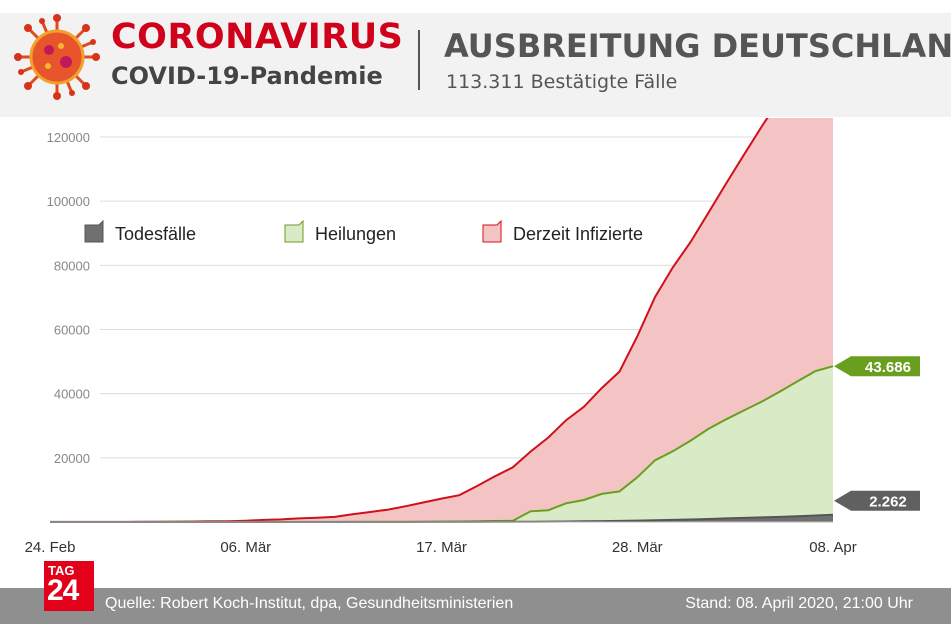  Describe the element at coordinates (68, 137) in the screenshot. I see `y-tick-label: 120000` at that location.